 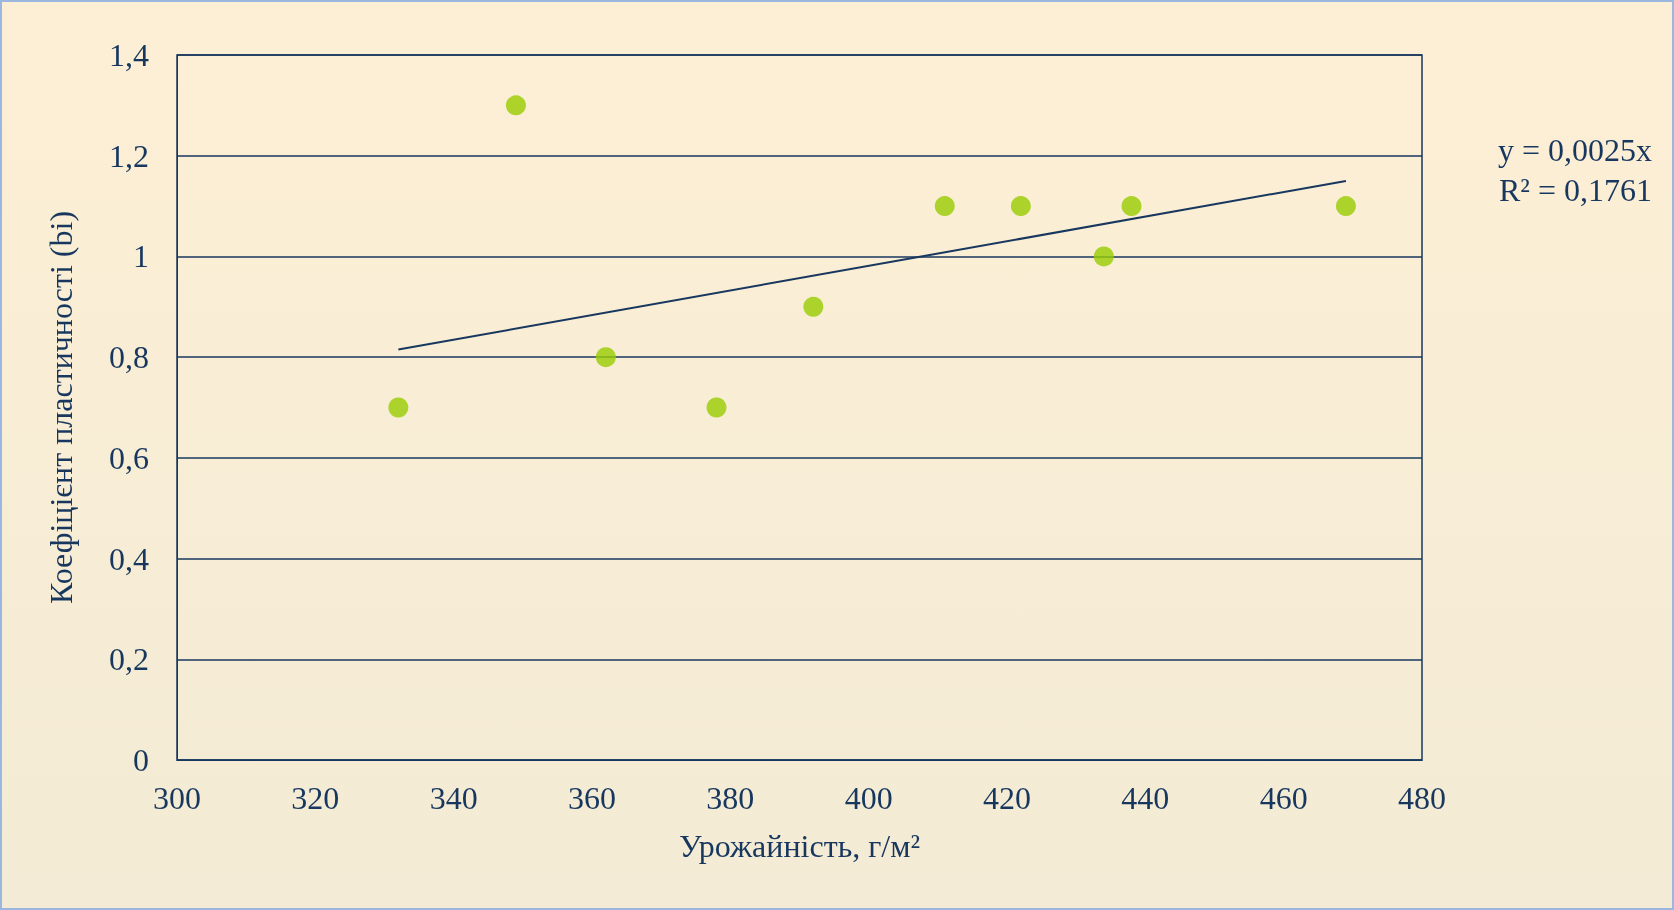 What do you see at coordinates (1145, 798) in the screenshot?
I see `x-tick-label: 440` at bounding box center [1145, 798].